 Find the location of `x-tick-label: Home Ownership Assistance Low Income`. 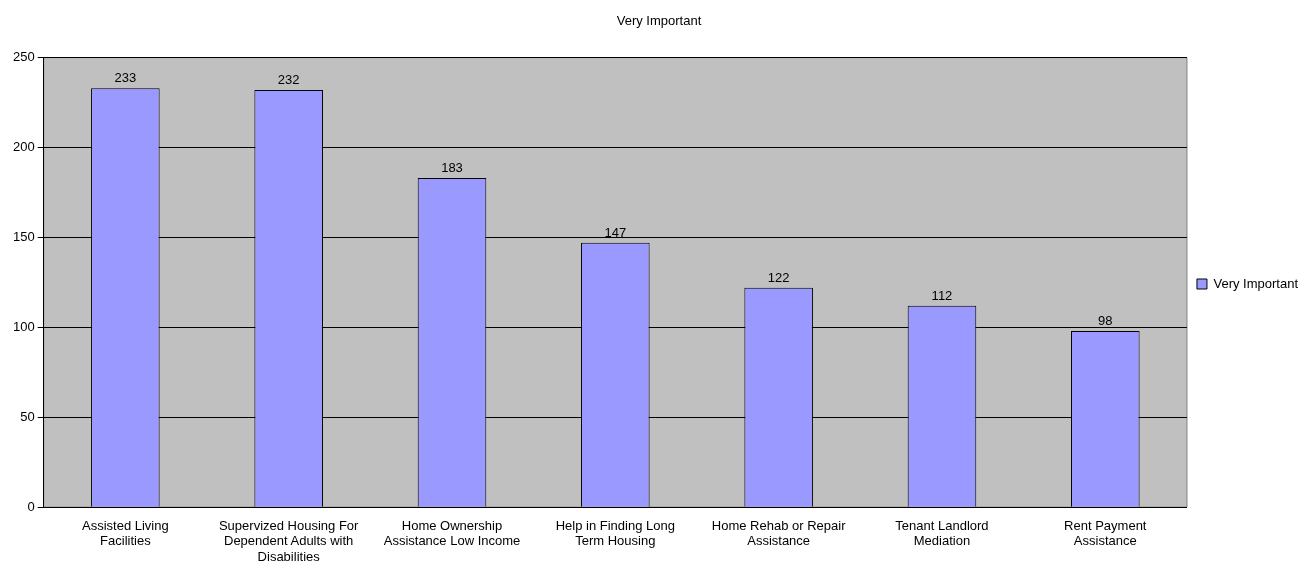

x-tick-label: Home Ownership Assistance Low Income is located at coordinates (452, 533).